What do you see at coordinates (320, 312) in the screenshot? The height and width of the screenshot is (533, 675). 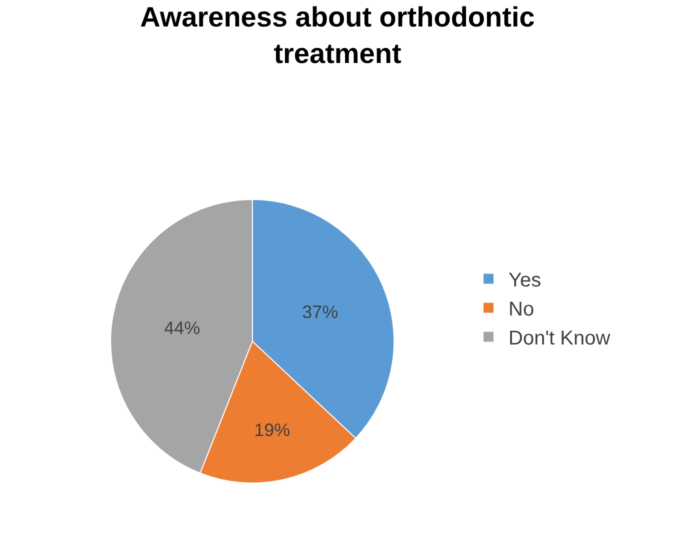 I see `data-label: 37%` at bounding box center [320, 312].